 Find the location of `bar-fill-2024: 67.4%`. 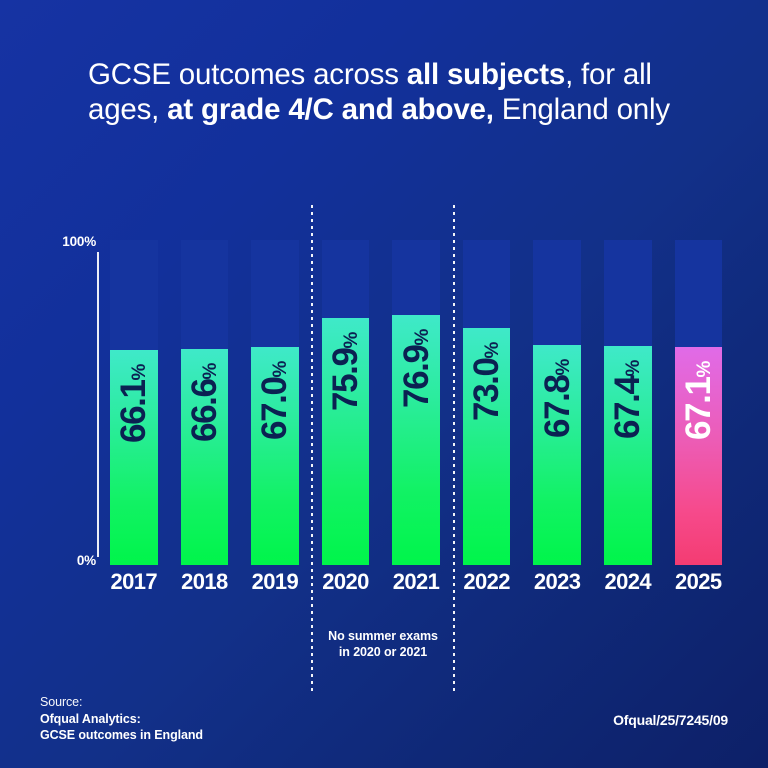

bar-fill-2024: 67.4% is located at coordinates (627, 455).